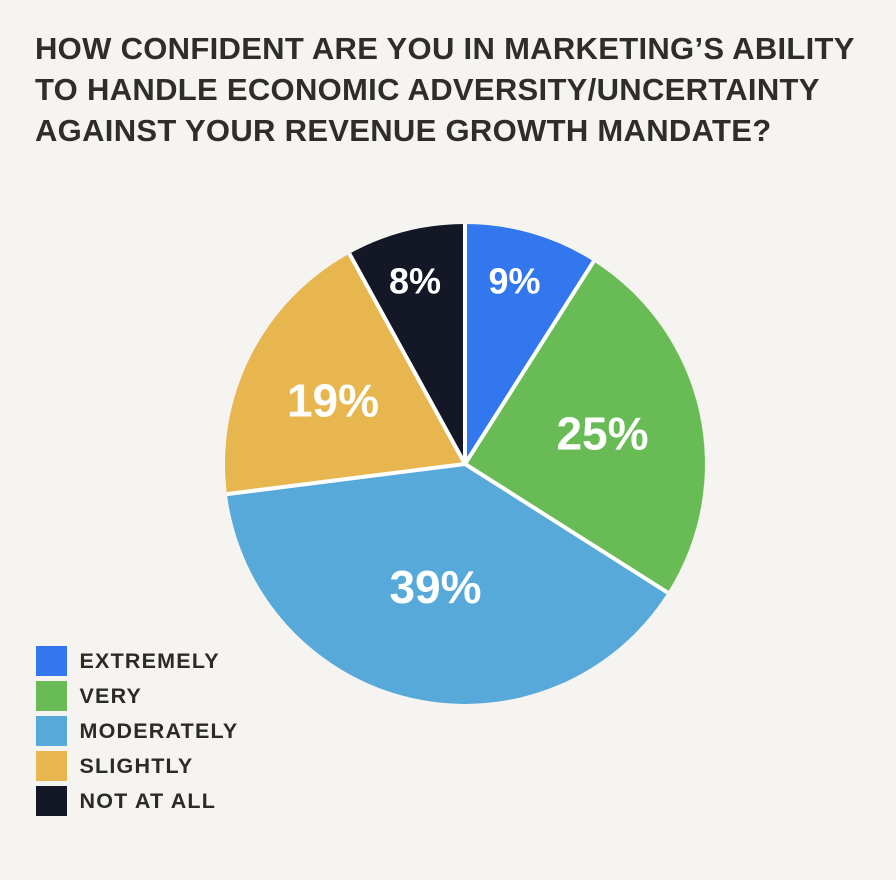 This screenshot has width=896, height=880. What do you see at coordinates (514, 281) in the screenshot?
I see `svg-text: 9%` at bounding box center [514, 281].